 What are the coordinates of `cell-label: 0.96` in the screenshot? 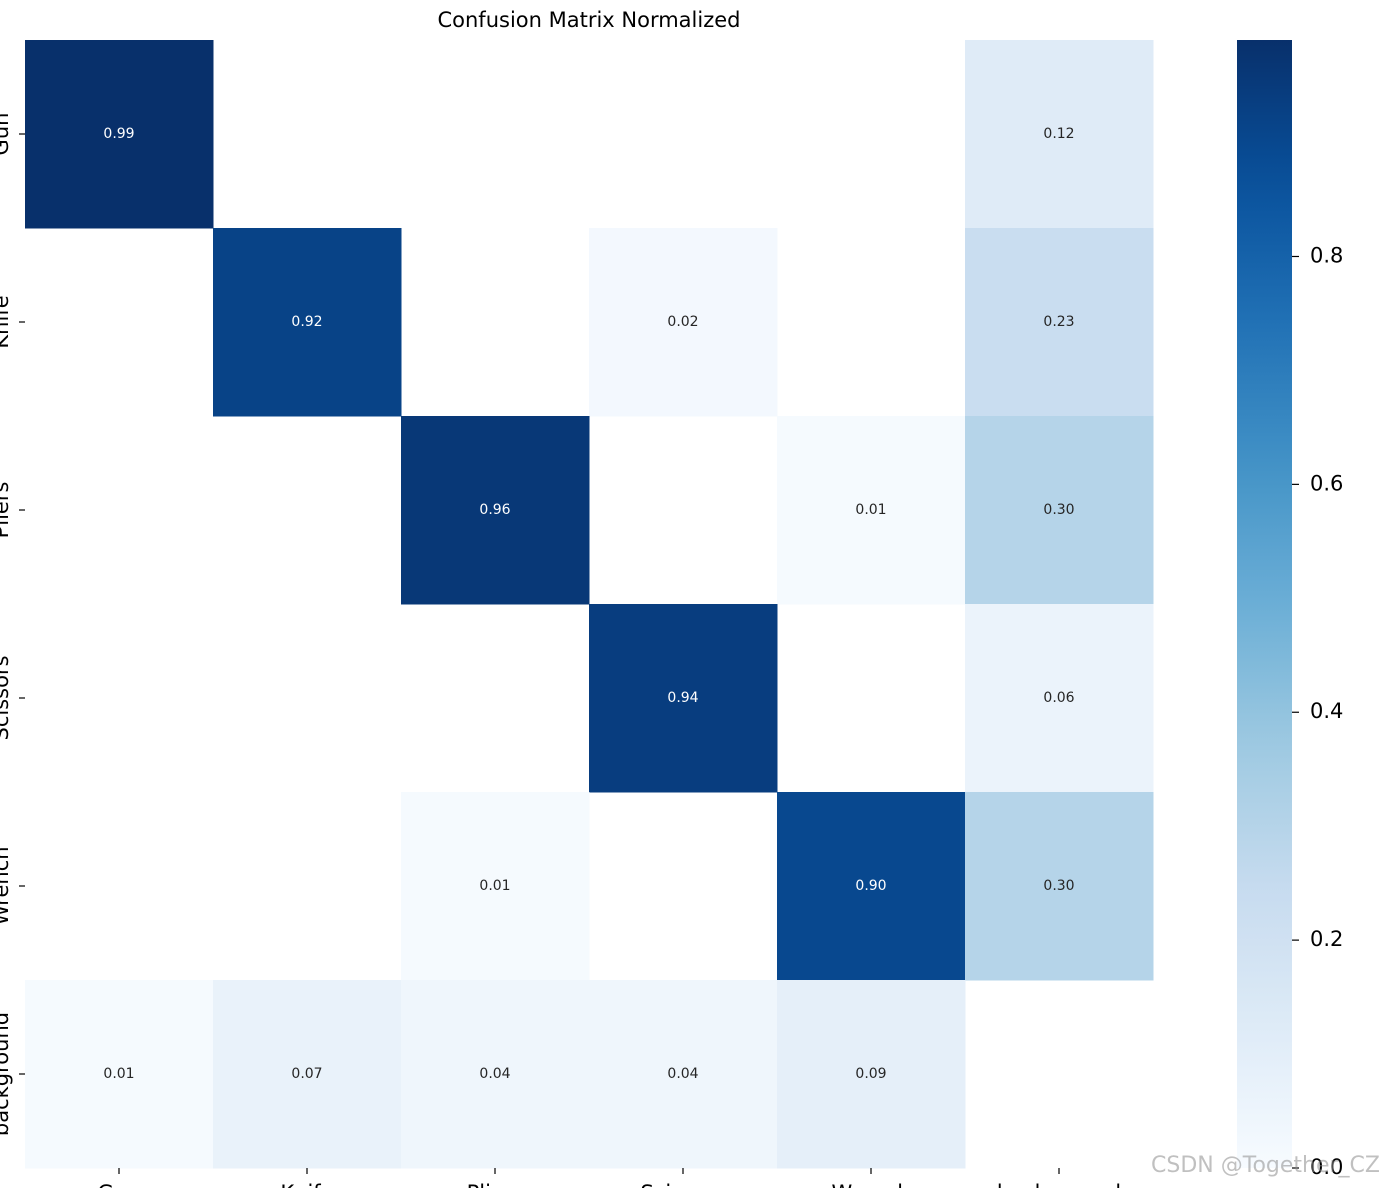 It's located at (494, 510).